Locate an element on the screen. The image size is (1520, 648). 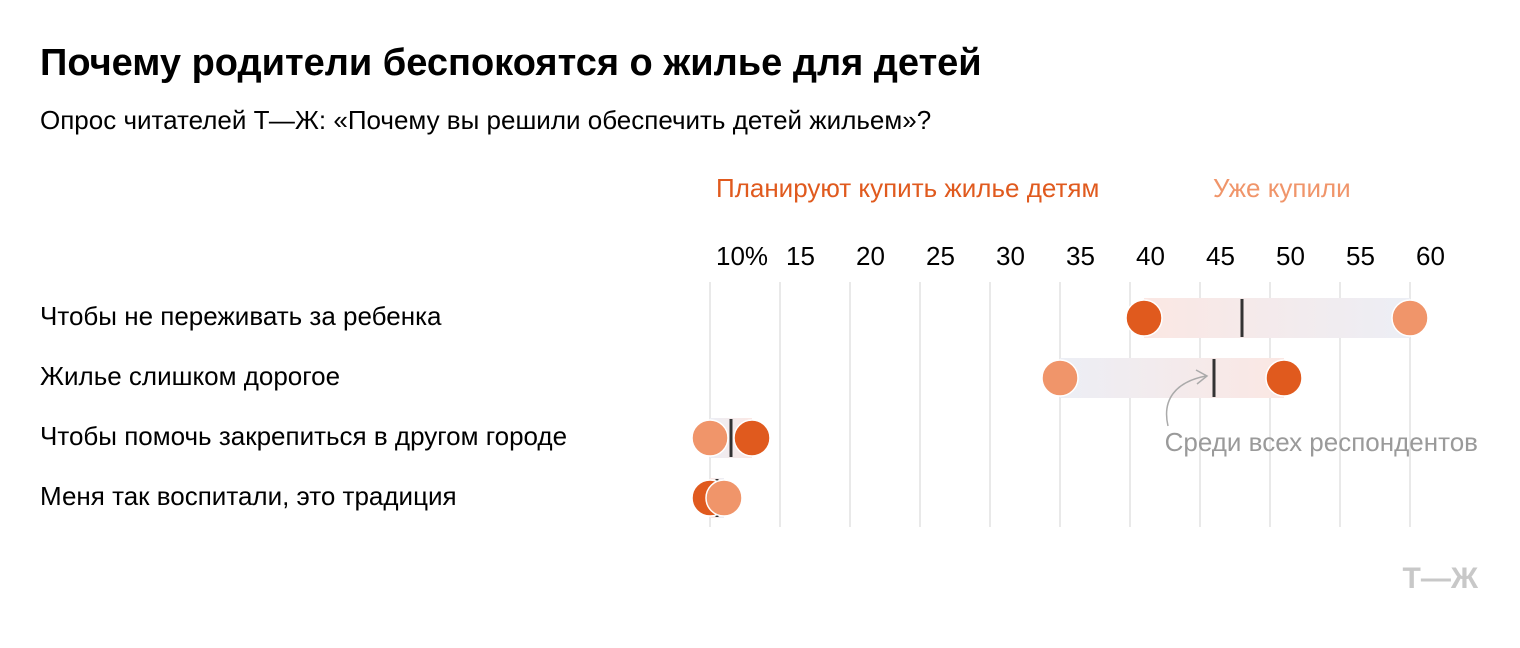
x-tick-label: 15 is located at coordinates (800, 256).